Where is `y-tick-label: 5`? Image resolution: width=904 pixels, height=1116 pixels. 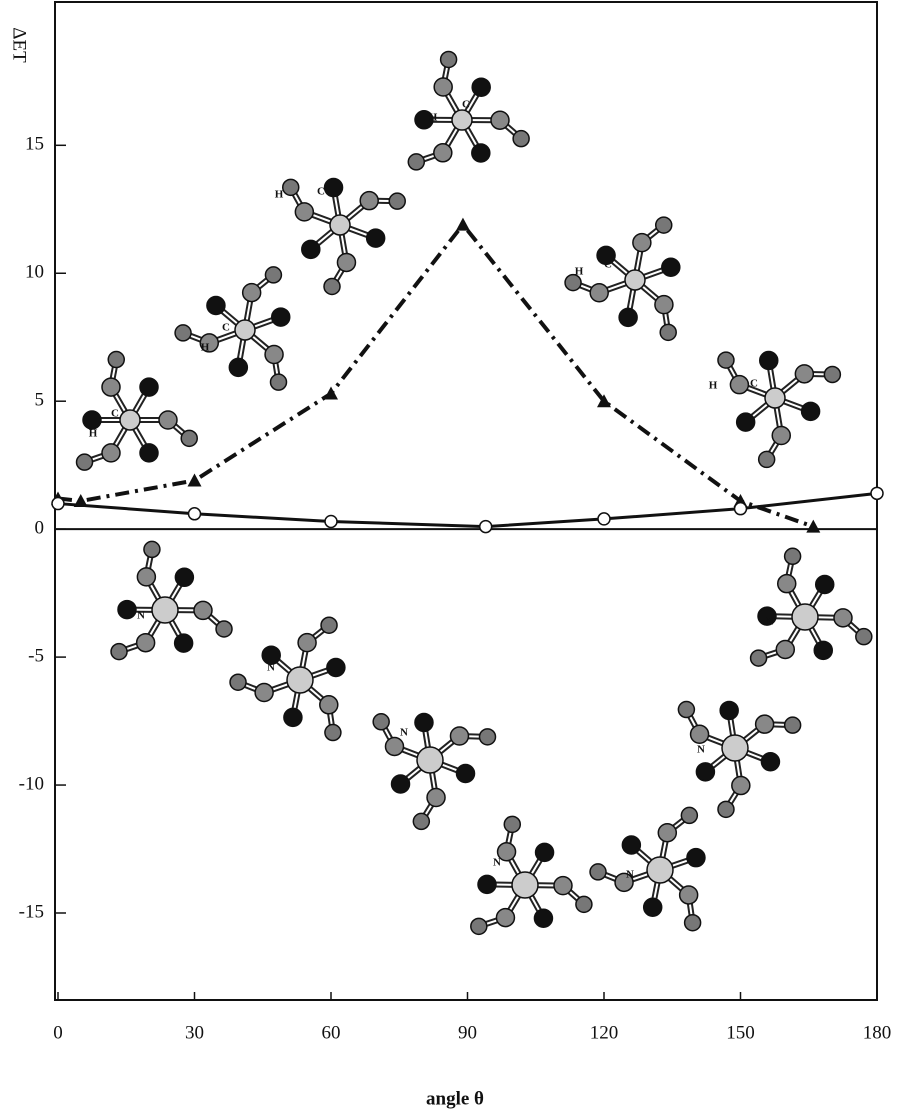 y-tick-label: 5 is located at coordinates (40, 400).